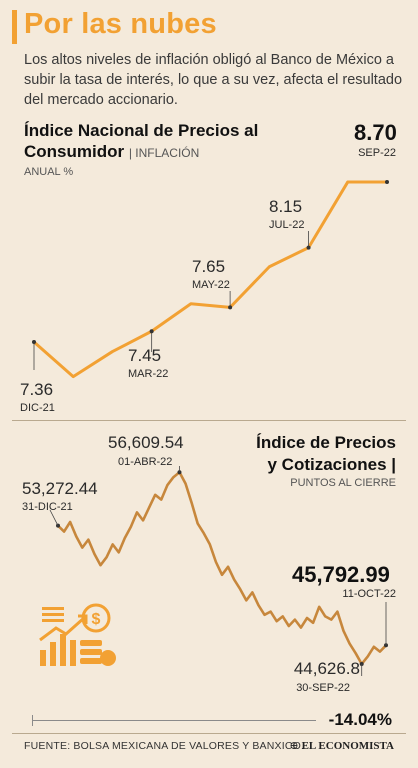 This screenshot has height=768, width=418. Describe the element at coordinates (377, 153) in the screenshot. I see `inflation-last-date: SEP-22` at that location.